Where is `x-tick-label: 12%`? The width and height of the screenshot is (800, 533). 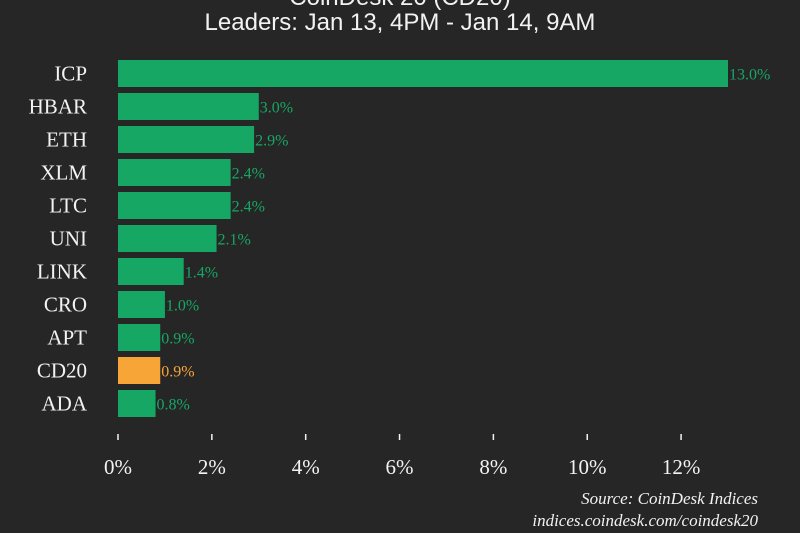
x-tick-label: 12% is located at coordinates (681, 467).